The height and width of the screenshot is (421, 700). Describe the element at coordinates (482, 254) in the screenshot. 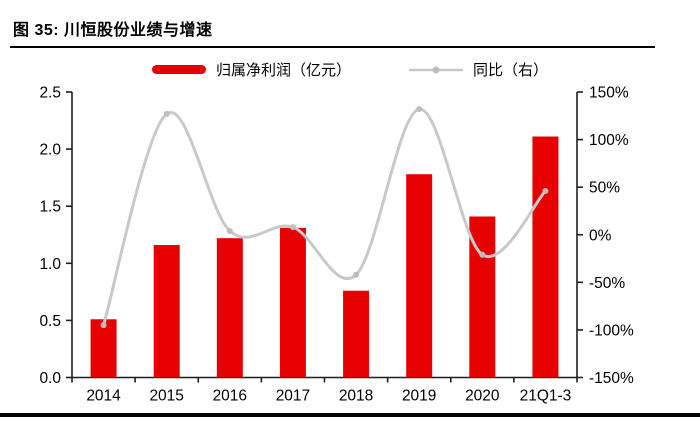

I see `yoy-marker-2020` at that location.